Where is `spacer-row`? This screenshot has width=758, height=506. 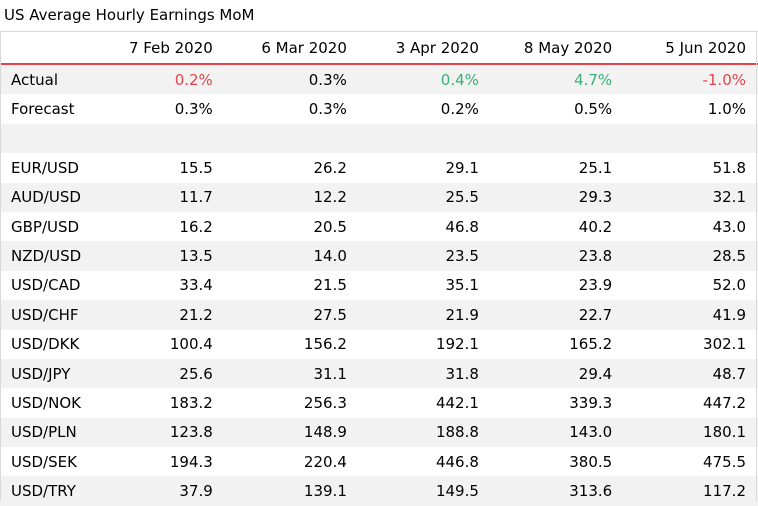
spacer-row is located at coordinates (379, 138).